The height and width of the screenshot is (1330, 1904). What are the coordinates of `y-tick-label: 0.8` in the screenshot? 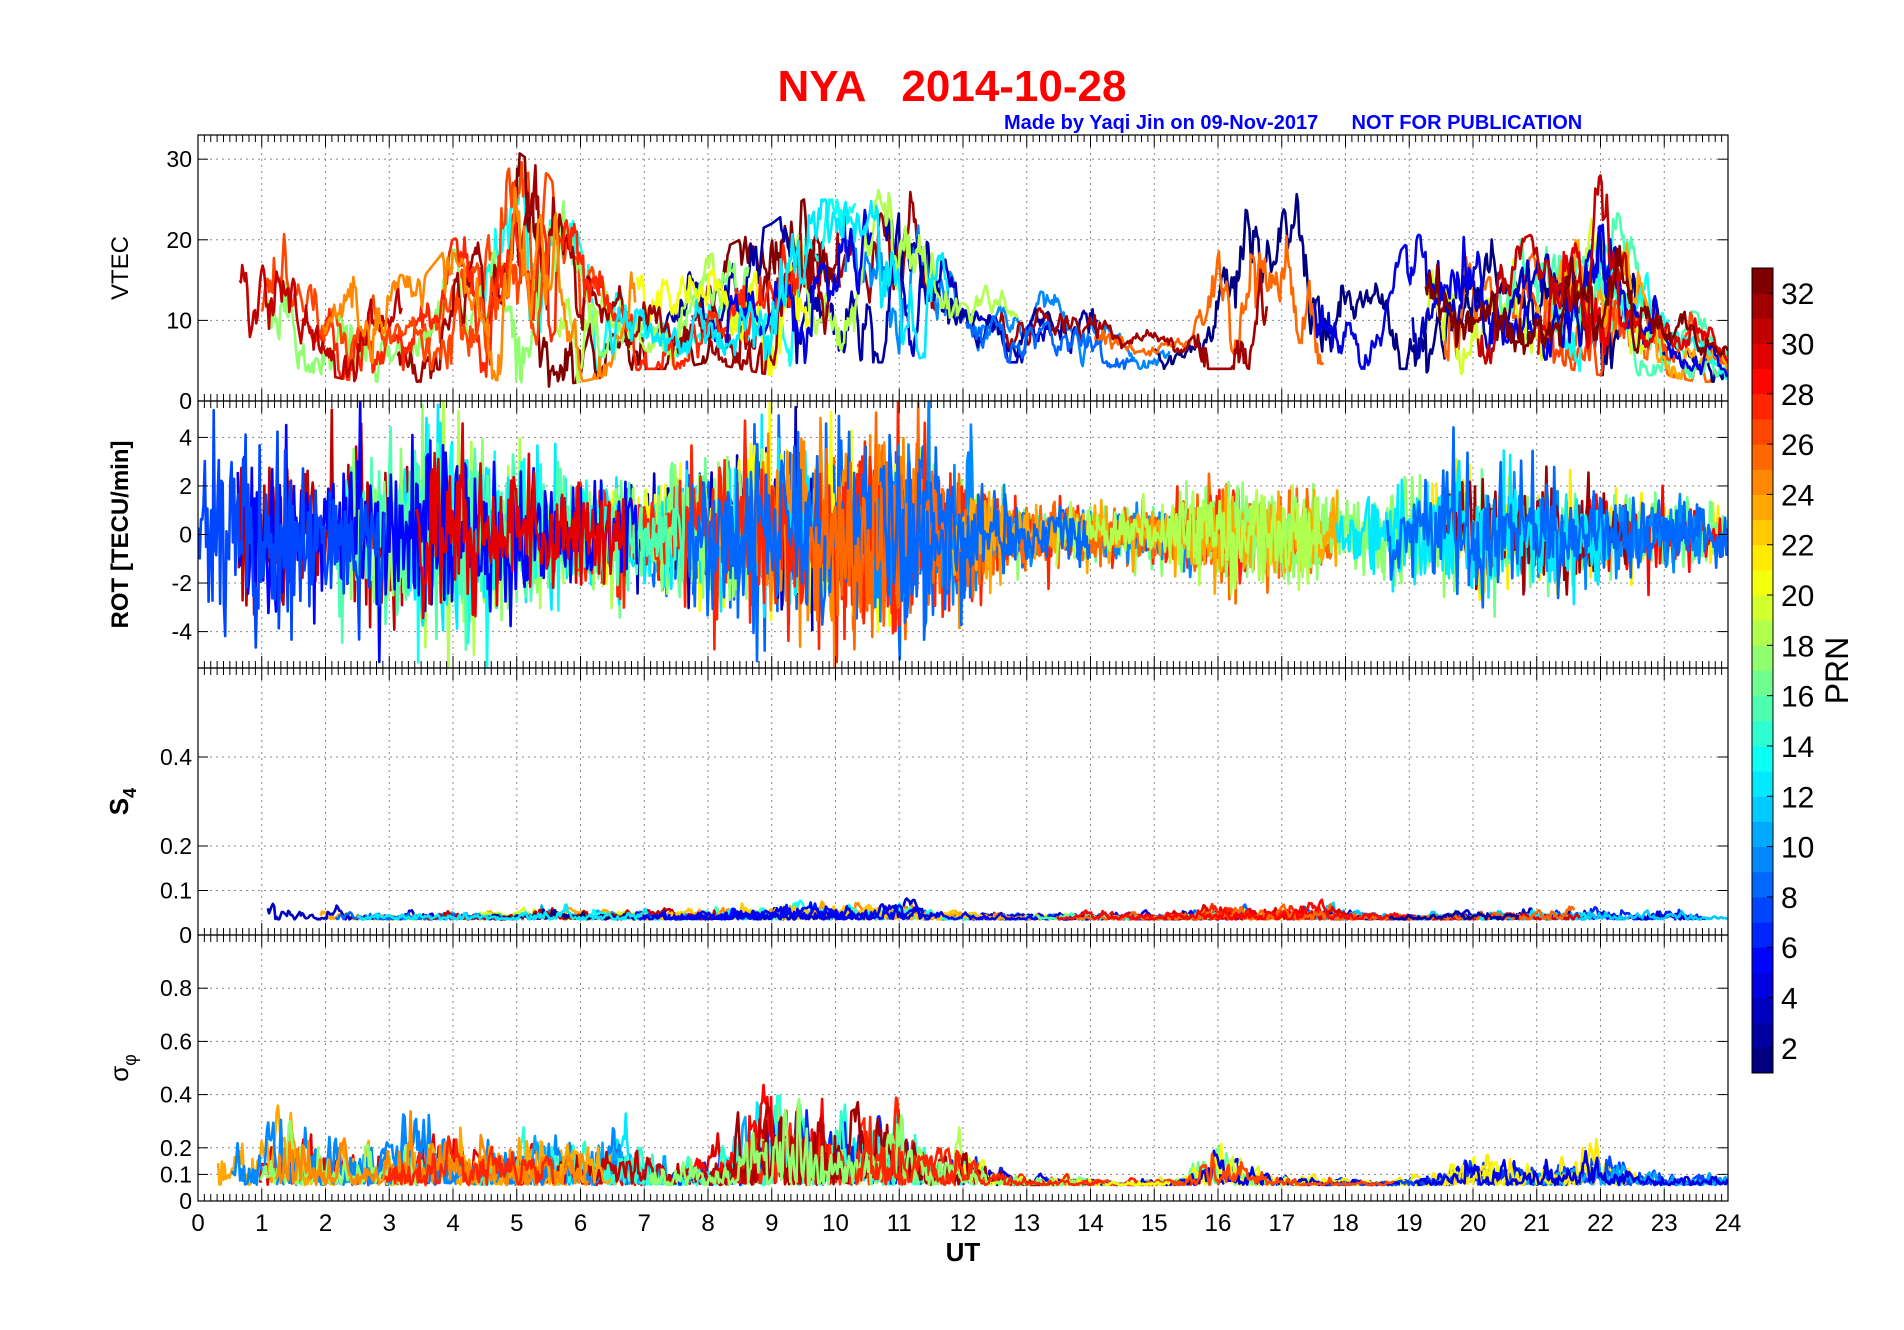 It's located at (176, 988).